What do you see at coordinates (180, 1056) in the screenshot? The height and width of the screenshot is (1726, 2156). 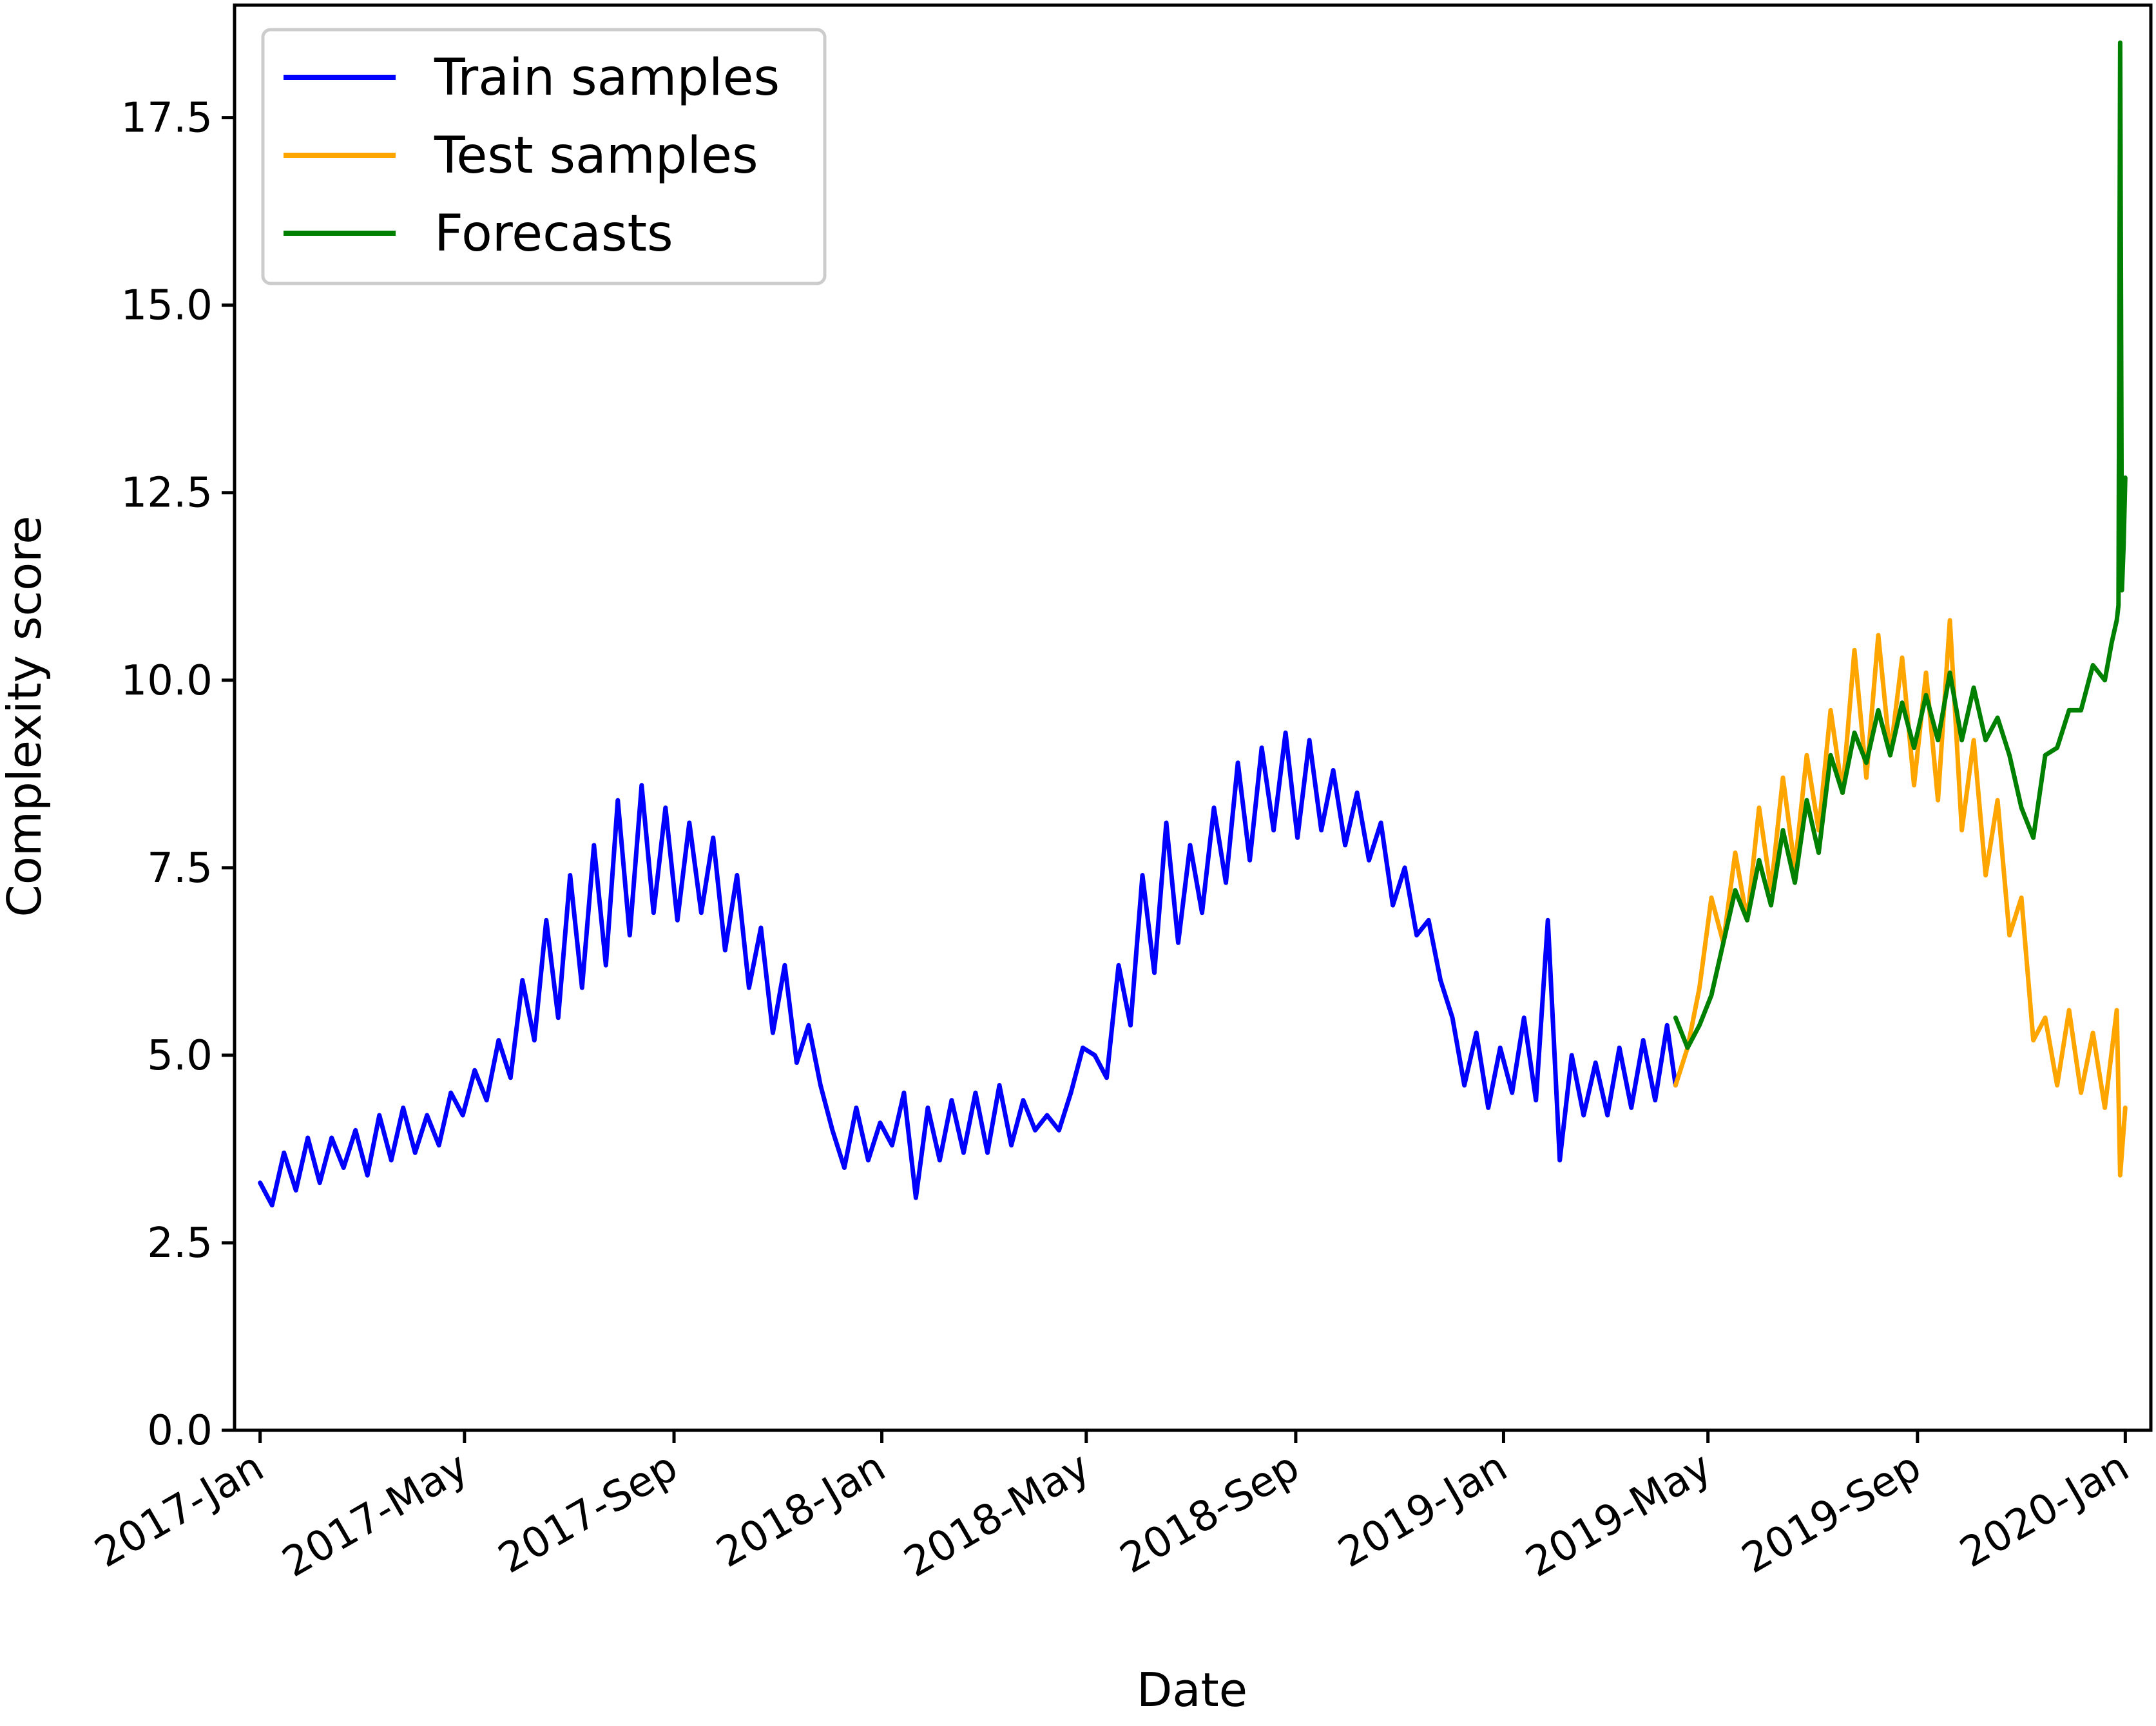 I see `y-tick-label: 5.0` at bounding box center [180, 1056].